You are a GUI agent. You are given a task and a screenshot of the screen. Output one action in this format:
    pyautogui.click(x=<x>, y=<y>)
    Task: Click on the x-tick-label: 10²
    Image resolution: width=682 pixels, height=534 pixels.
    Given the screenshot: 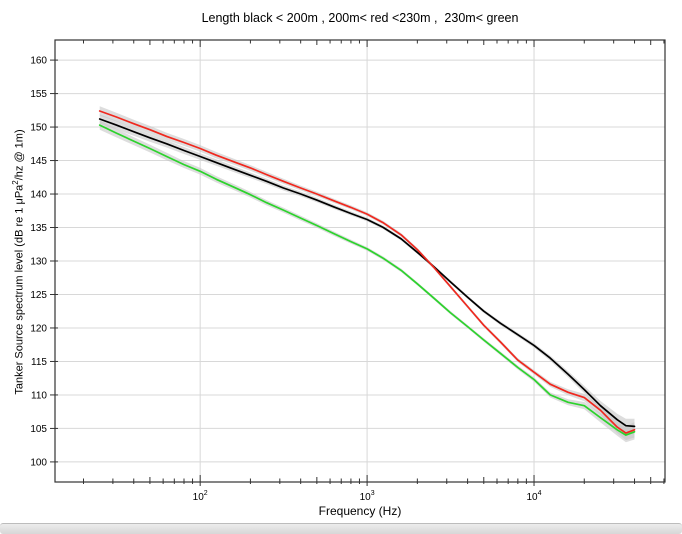 What is the action you would take?
    pyautogui.click(x=200, y=496)
    